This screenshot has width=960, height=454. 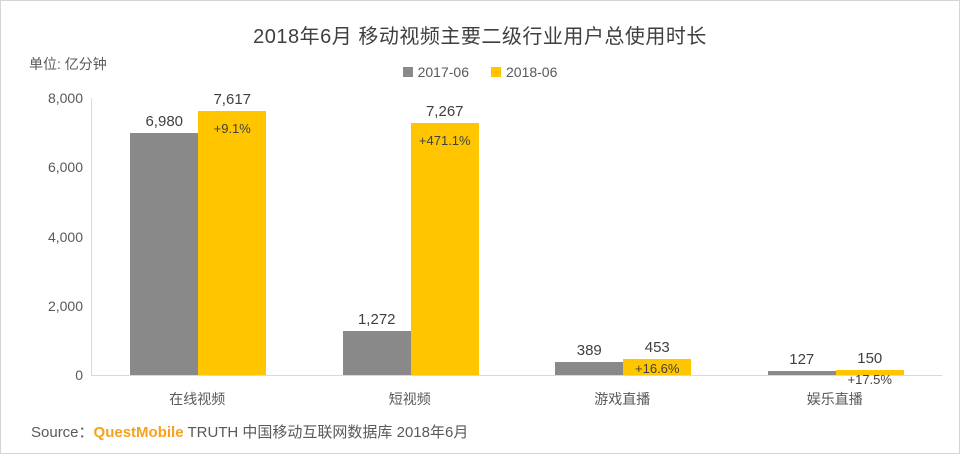 I want to click on x-label-游戏直播: 游戏直播, so click(x=622, y=399).